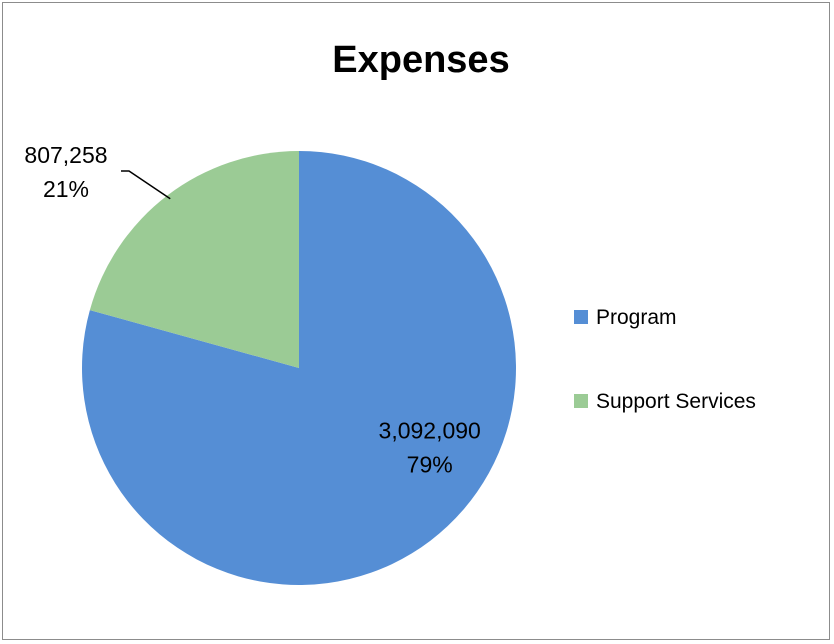 This screenshot has height=644, width=834. What do you see at coordinates (665, 359) in the screenshot?
I see `chart-legend: Program Support Services` at bounding box center [665, 359].